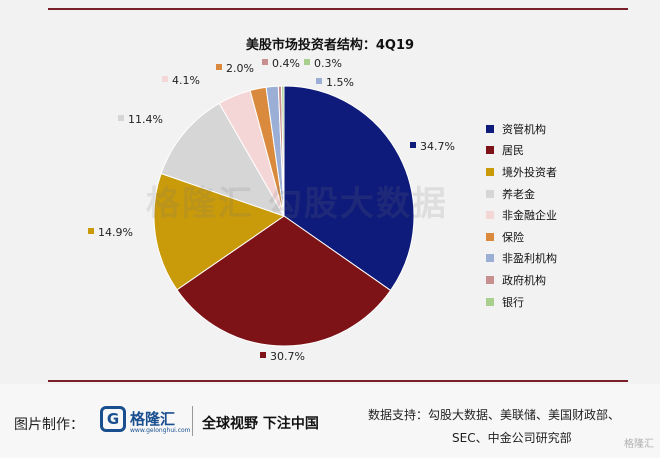 The width and height of the screenshot is (660, 458). Describe the element at coordinates (529, 216) in the screenshot. I see `legend-label: 非金融企业` at that location.